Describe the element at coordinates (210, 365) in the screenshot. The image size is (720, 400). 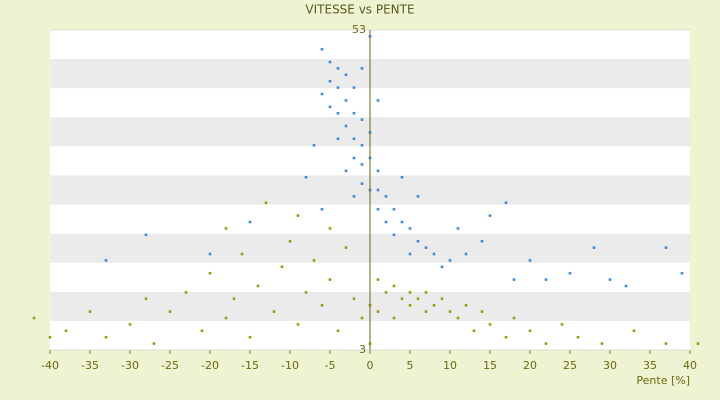
I see `x-tick-label: -20` at that location.